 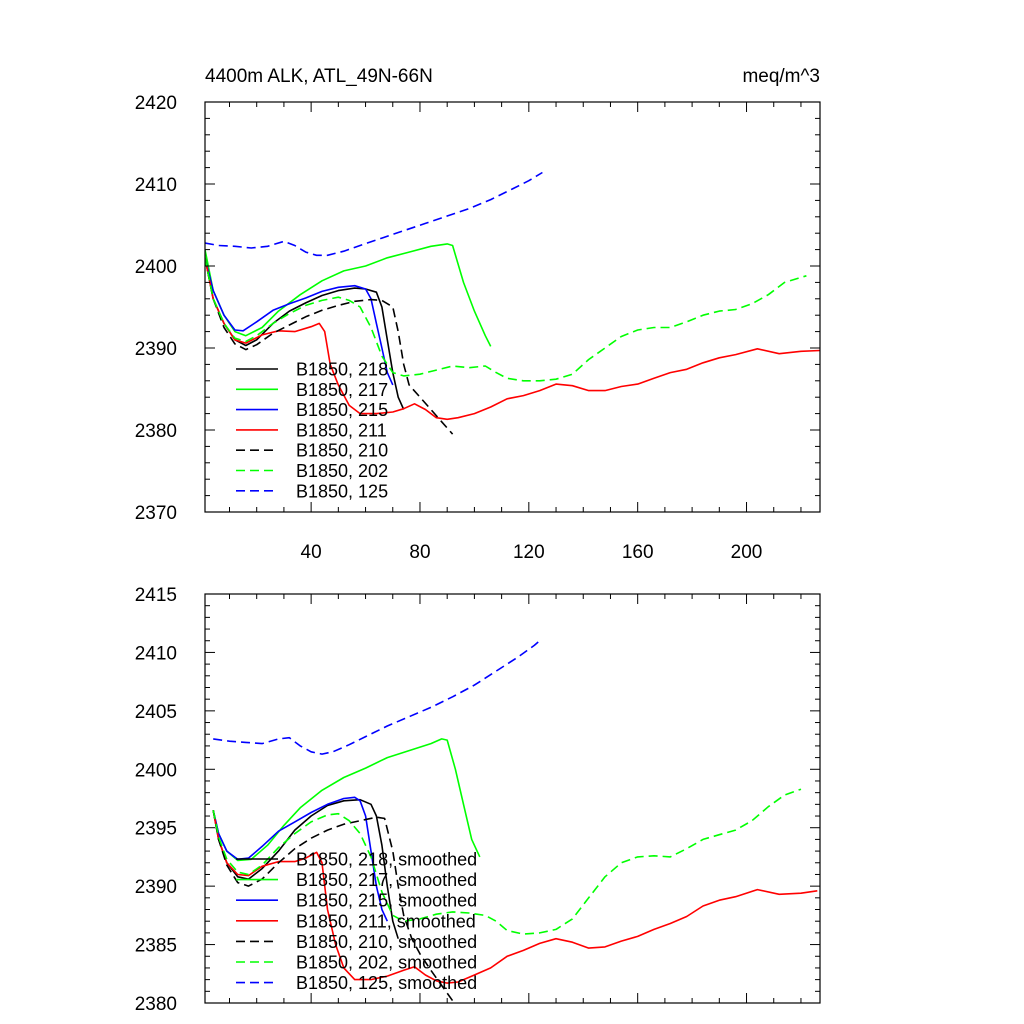 I want to click on legend-label-4: B1850, 210, so click(x=342, y=451).